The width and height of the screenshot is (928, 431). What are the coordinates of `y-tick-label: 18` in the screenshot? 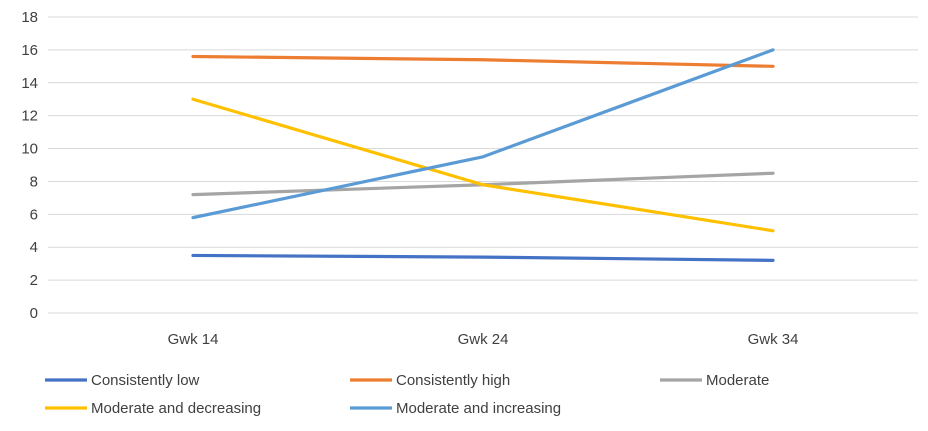 It's located at (29, 17).